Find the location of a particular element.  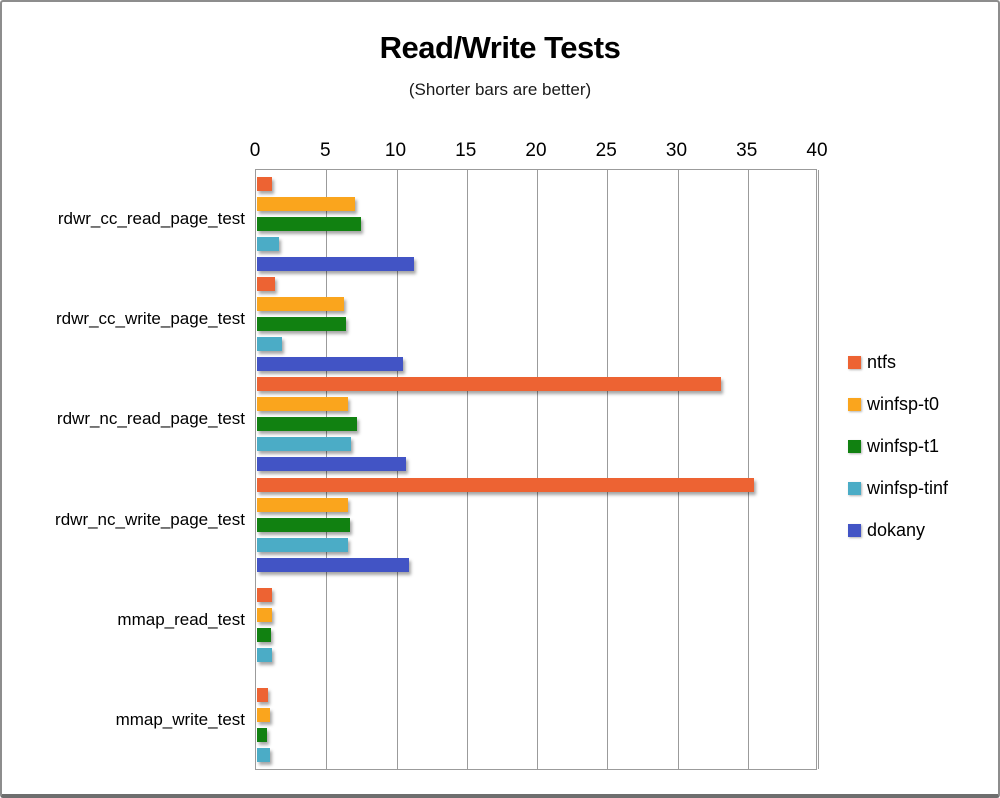

legend-item-dokany: dokany is located at coordinates (898, 530).